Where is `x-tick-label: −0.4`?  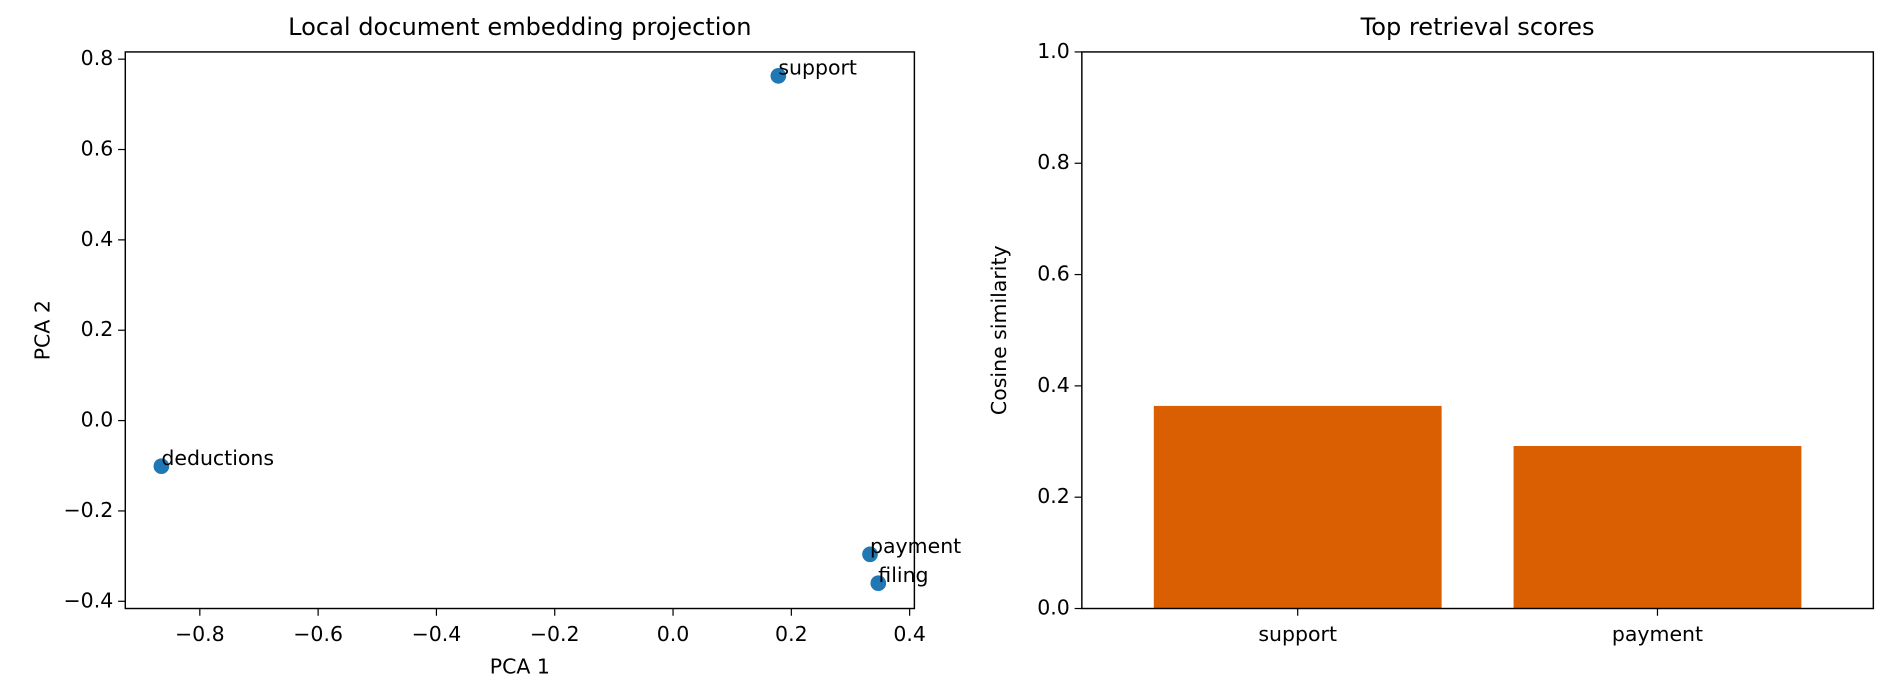 x-tick-label: −0.4 is located at coordinates (437, 634).